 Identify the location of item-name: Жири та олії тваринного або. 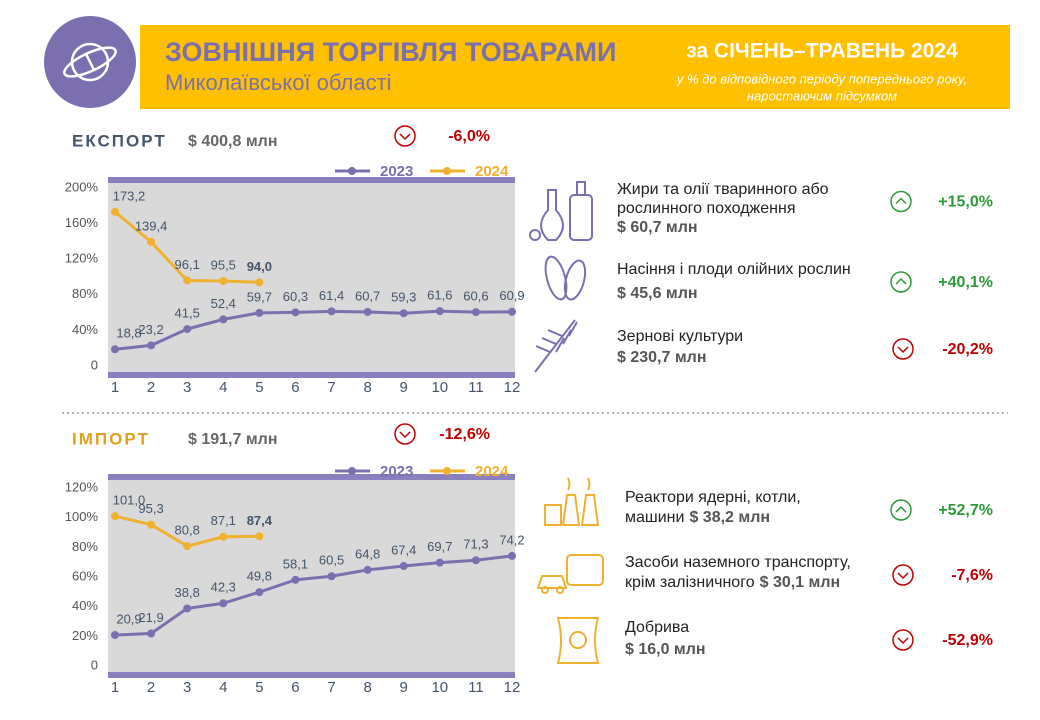
(723, 189).